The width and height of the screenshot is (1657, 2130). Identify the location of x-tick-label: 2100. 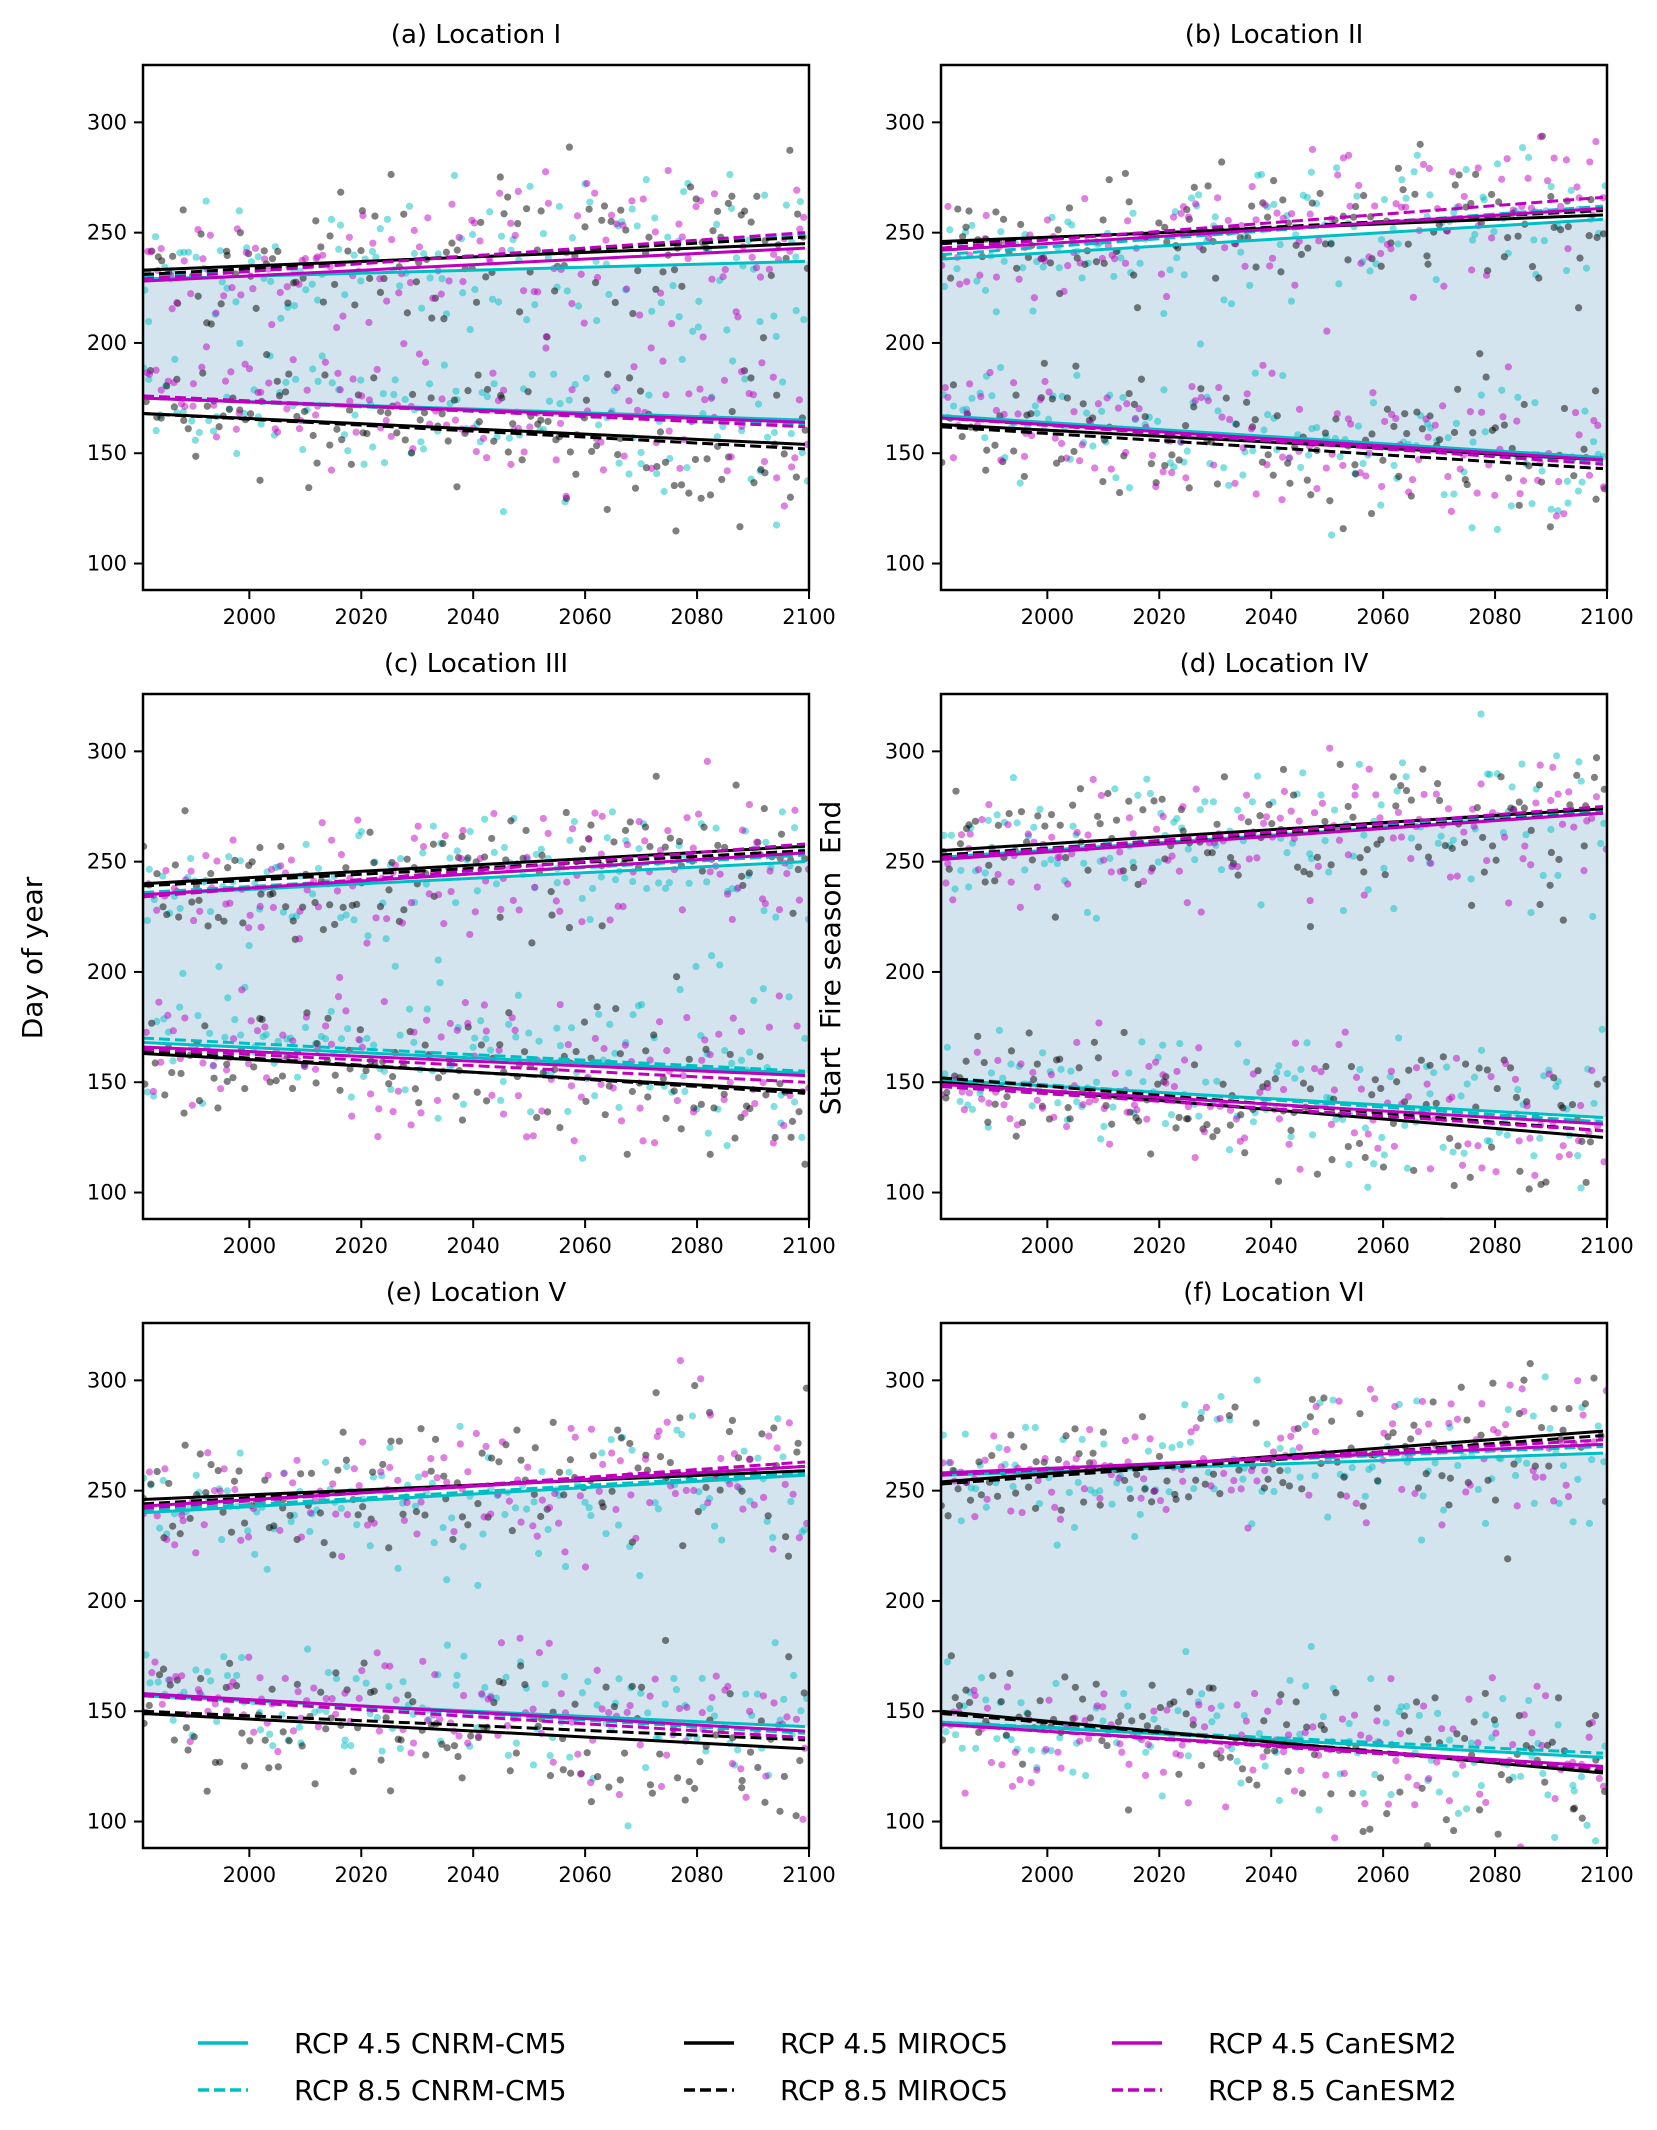
(808, 1875).